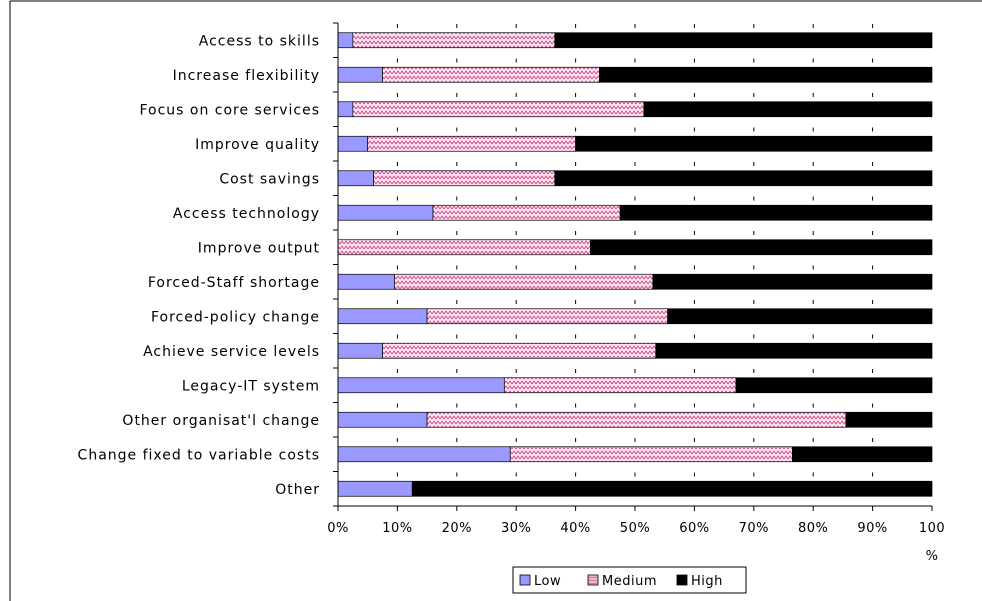 The height and width of the screenshot is (601, 982). Describe the element at coordinates (269, 179) in the screenshot. I see `category-label: Cost savings` at that location.